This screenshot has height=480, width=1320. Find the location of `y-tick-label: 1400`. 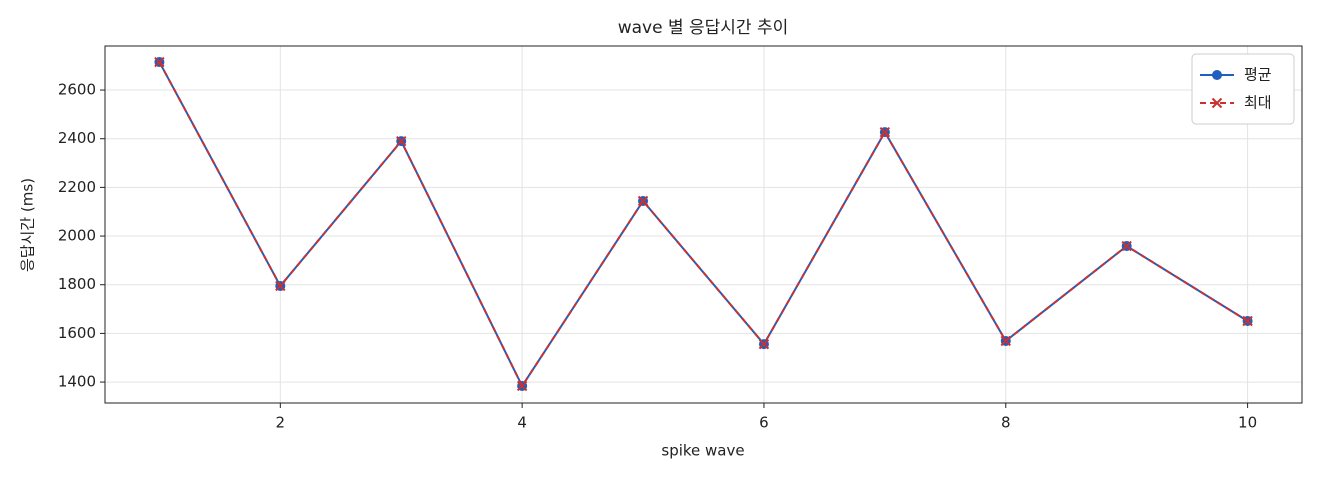

y-tick-label: 1400 is located at coordinates (77, 382).